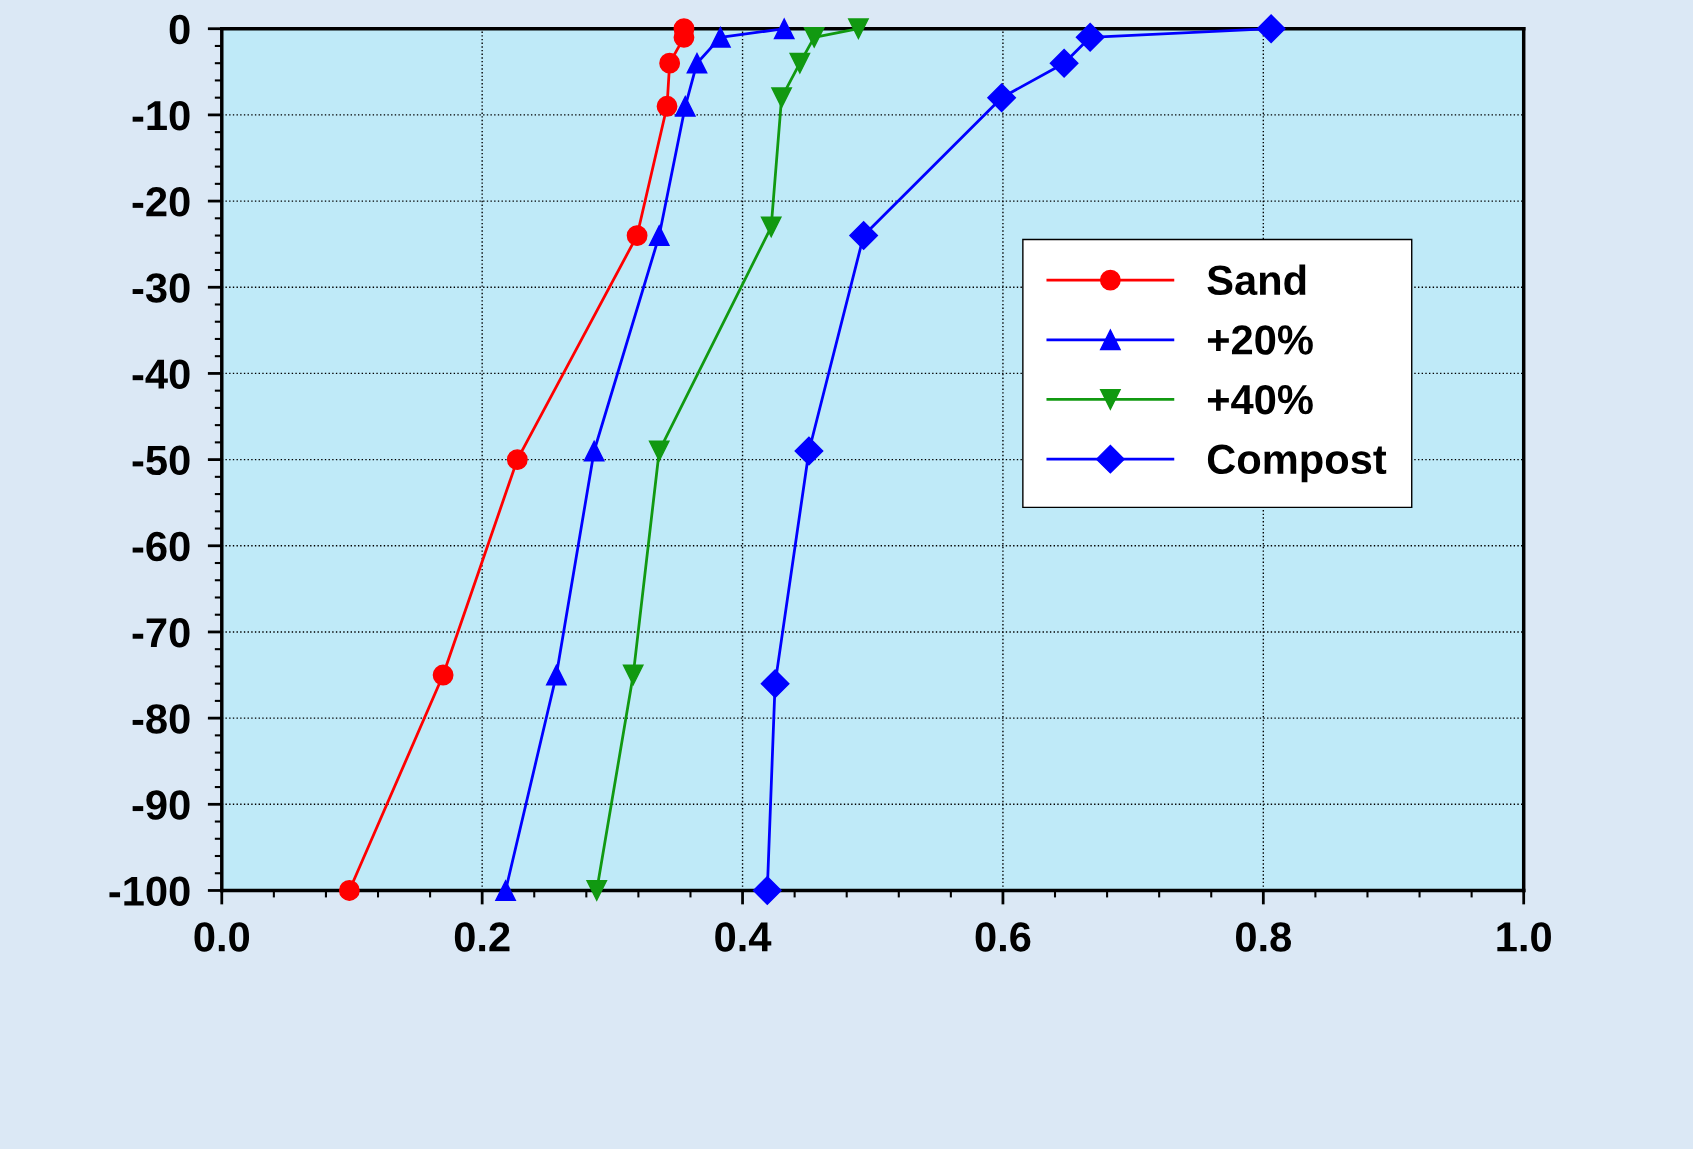  Describe the element at coordinates (161, 288) in the screenshot. I see `y-tick-label: -30` at that location.